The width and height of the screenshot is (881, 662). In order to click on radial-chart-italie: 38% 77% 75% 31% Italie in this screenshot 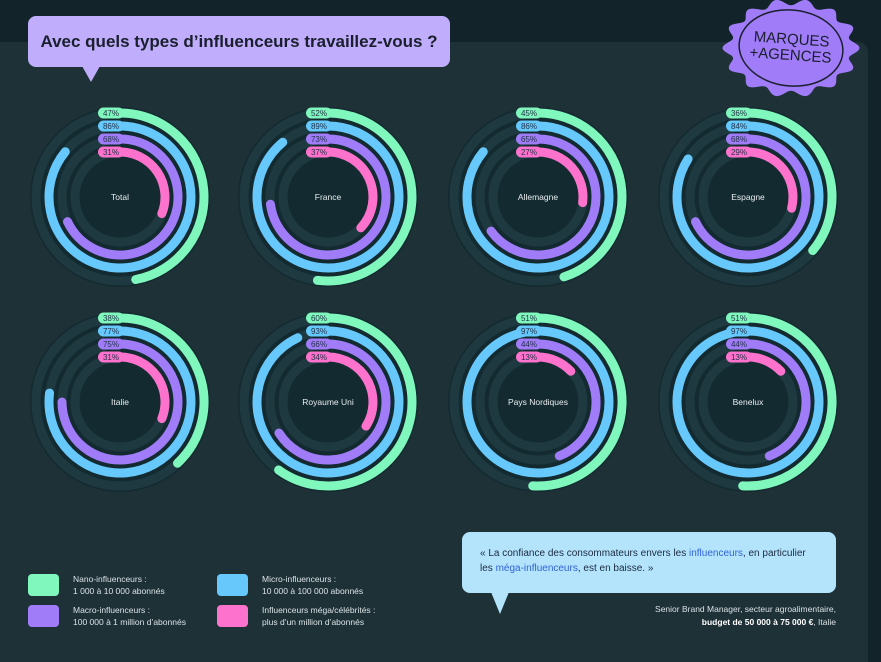, I will do `click(120, 402)`.